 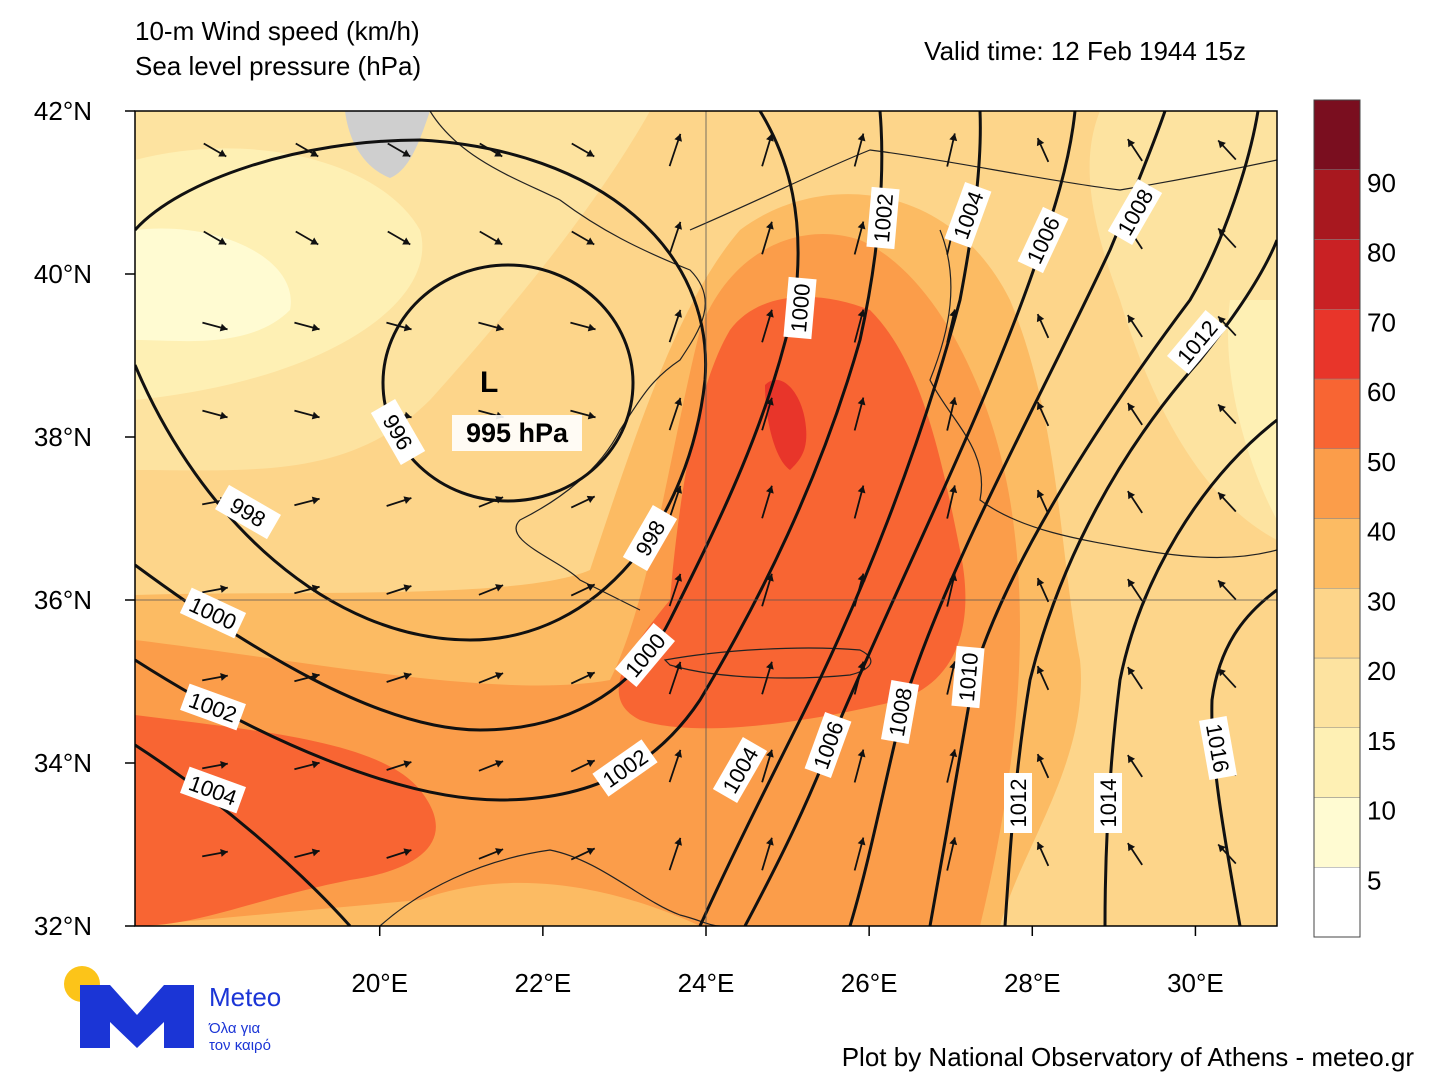 I want to click on x-tick-label: 30°E, so click(x=1195, y=983).